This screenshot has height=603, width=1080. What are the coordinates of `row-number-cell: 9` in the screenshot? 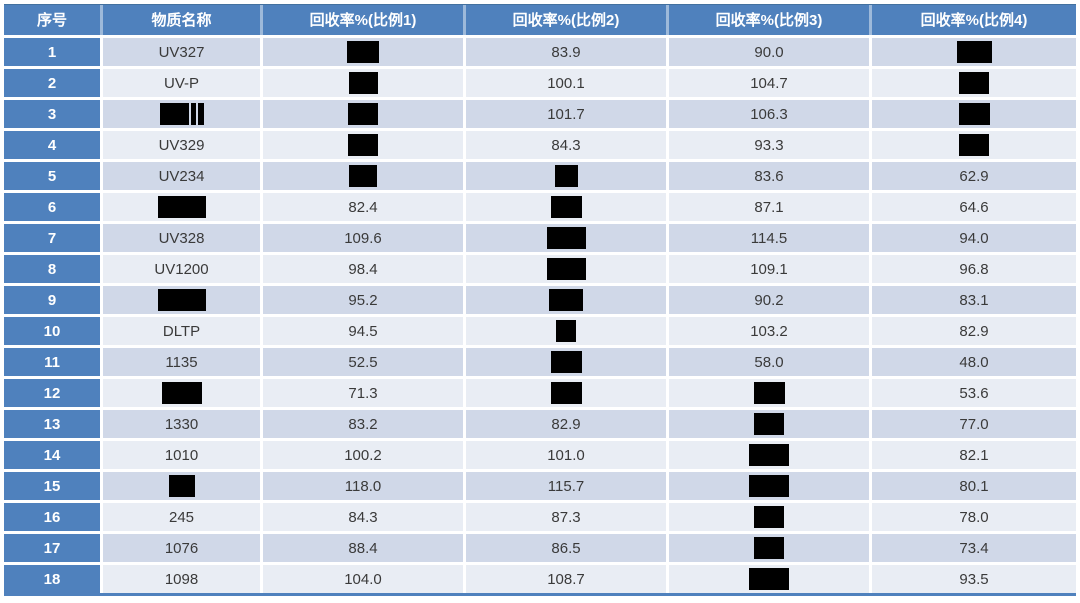 It's located at (52, 300).